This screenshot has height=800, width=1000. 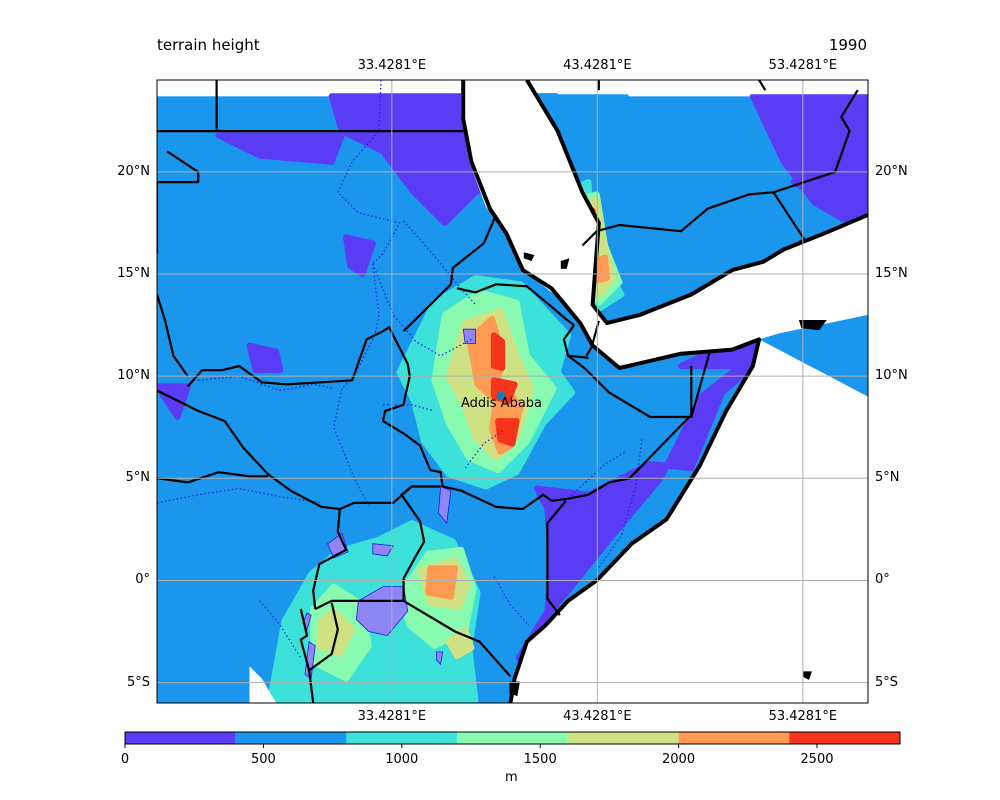 What do you see at coordinates (142, 580) in the screenshot?
I see `lat-tick-label-left: 0°` at bounding box center [142, 580].